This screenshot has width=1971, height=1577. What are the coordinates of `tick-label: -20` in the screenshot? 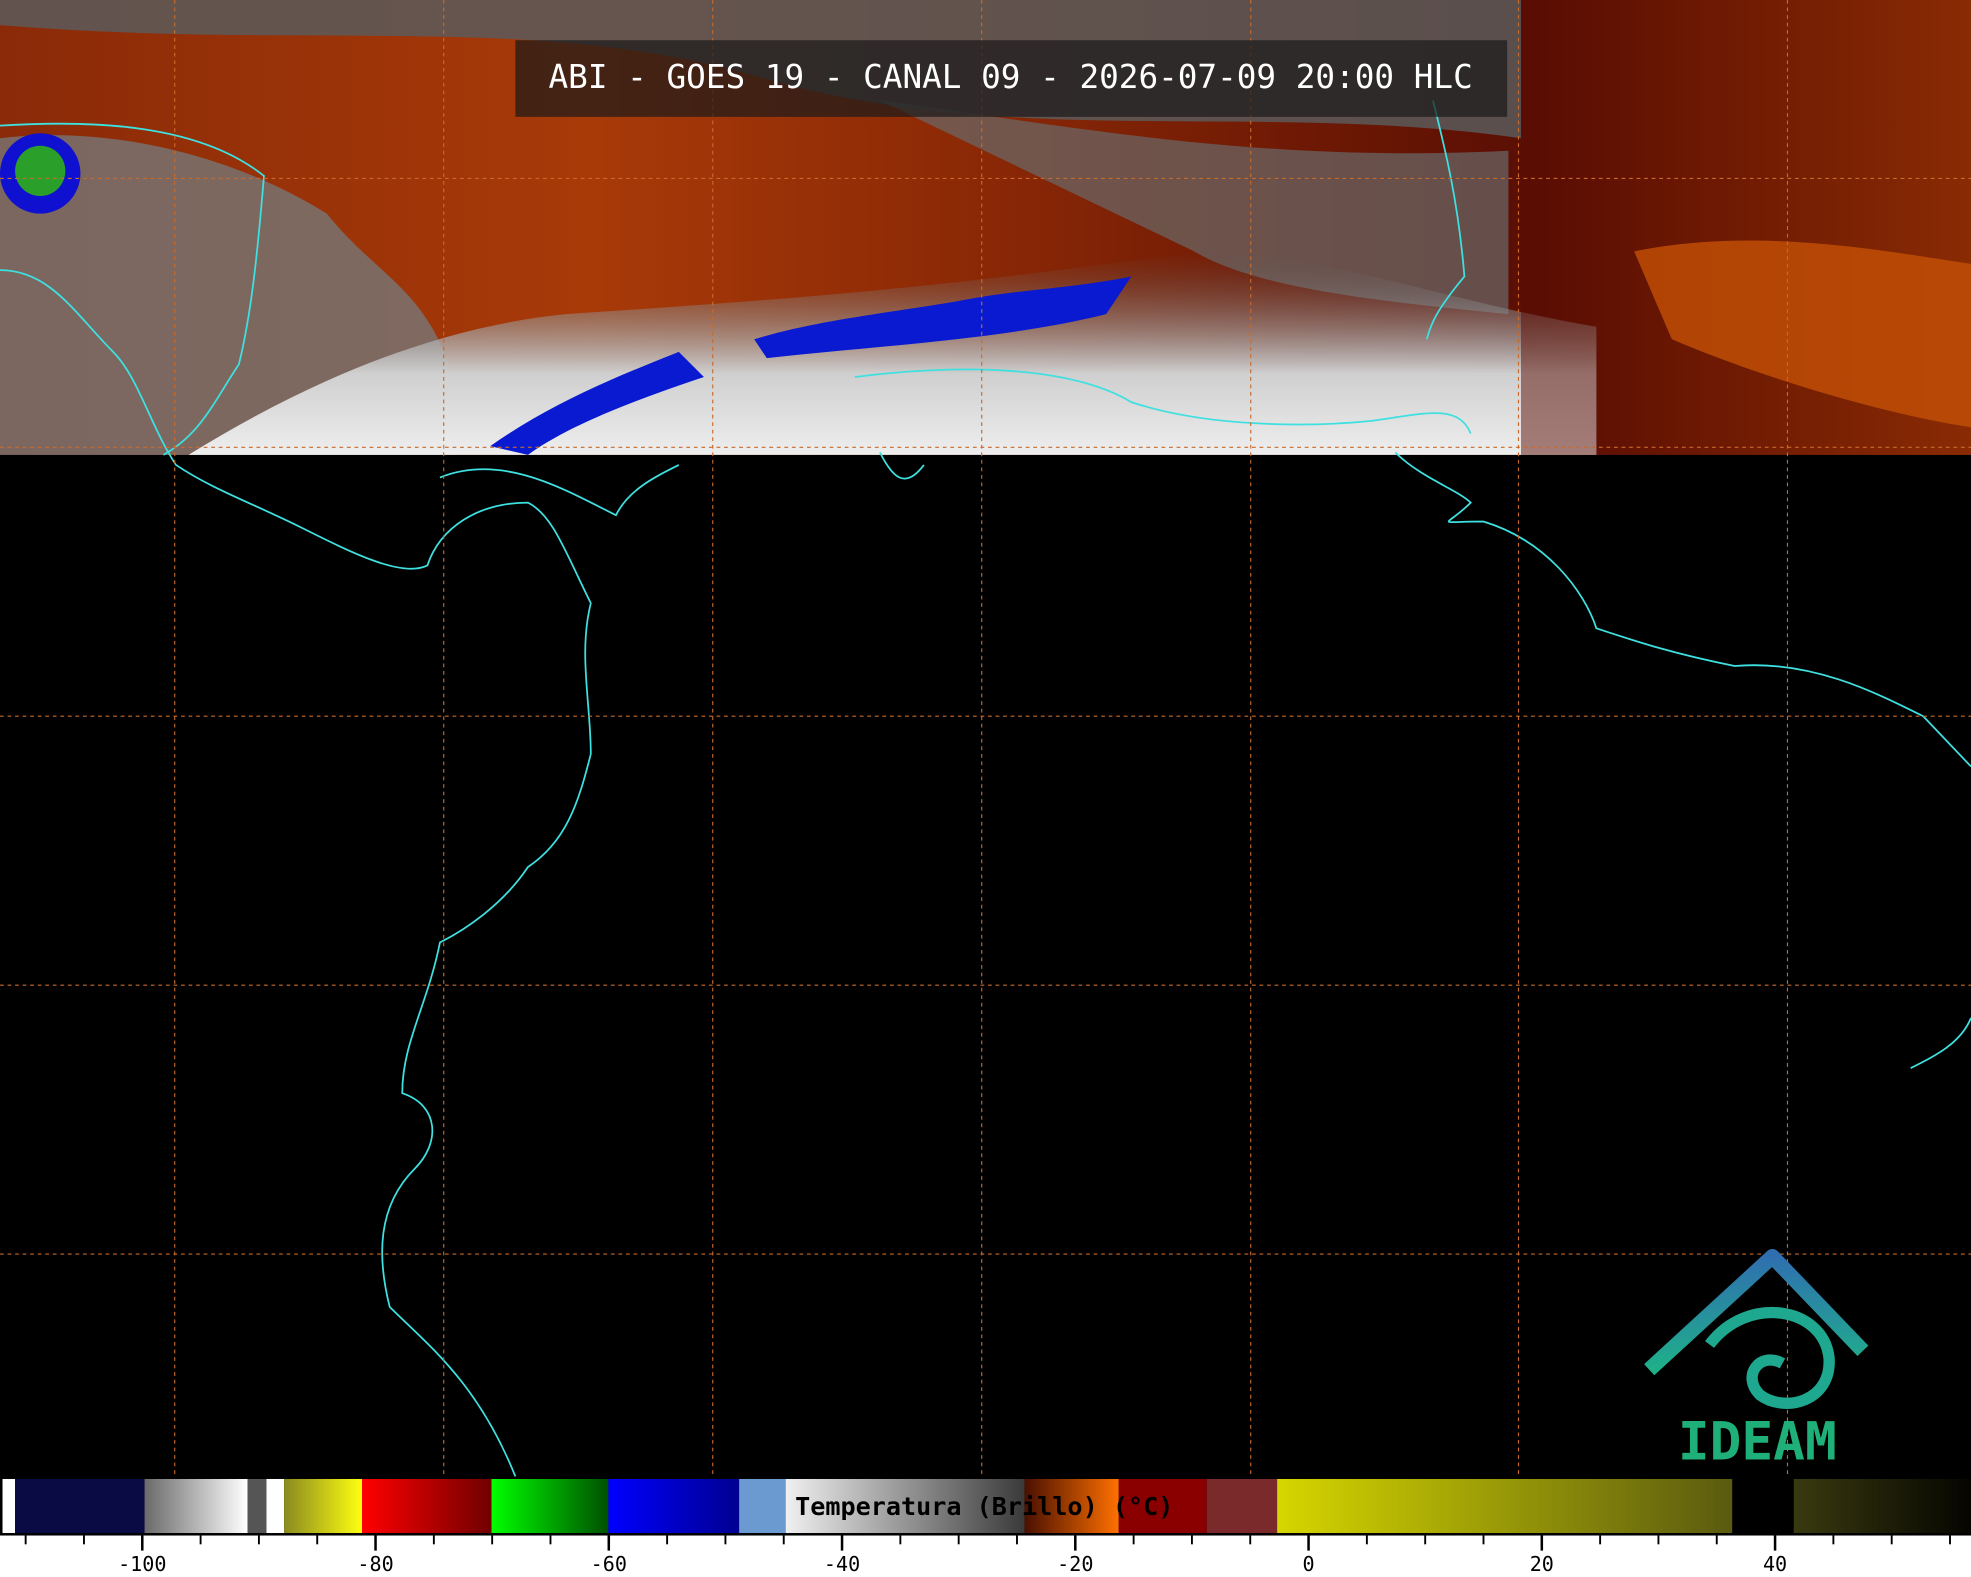 It's located at (1075, 1564).